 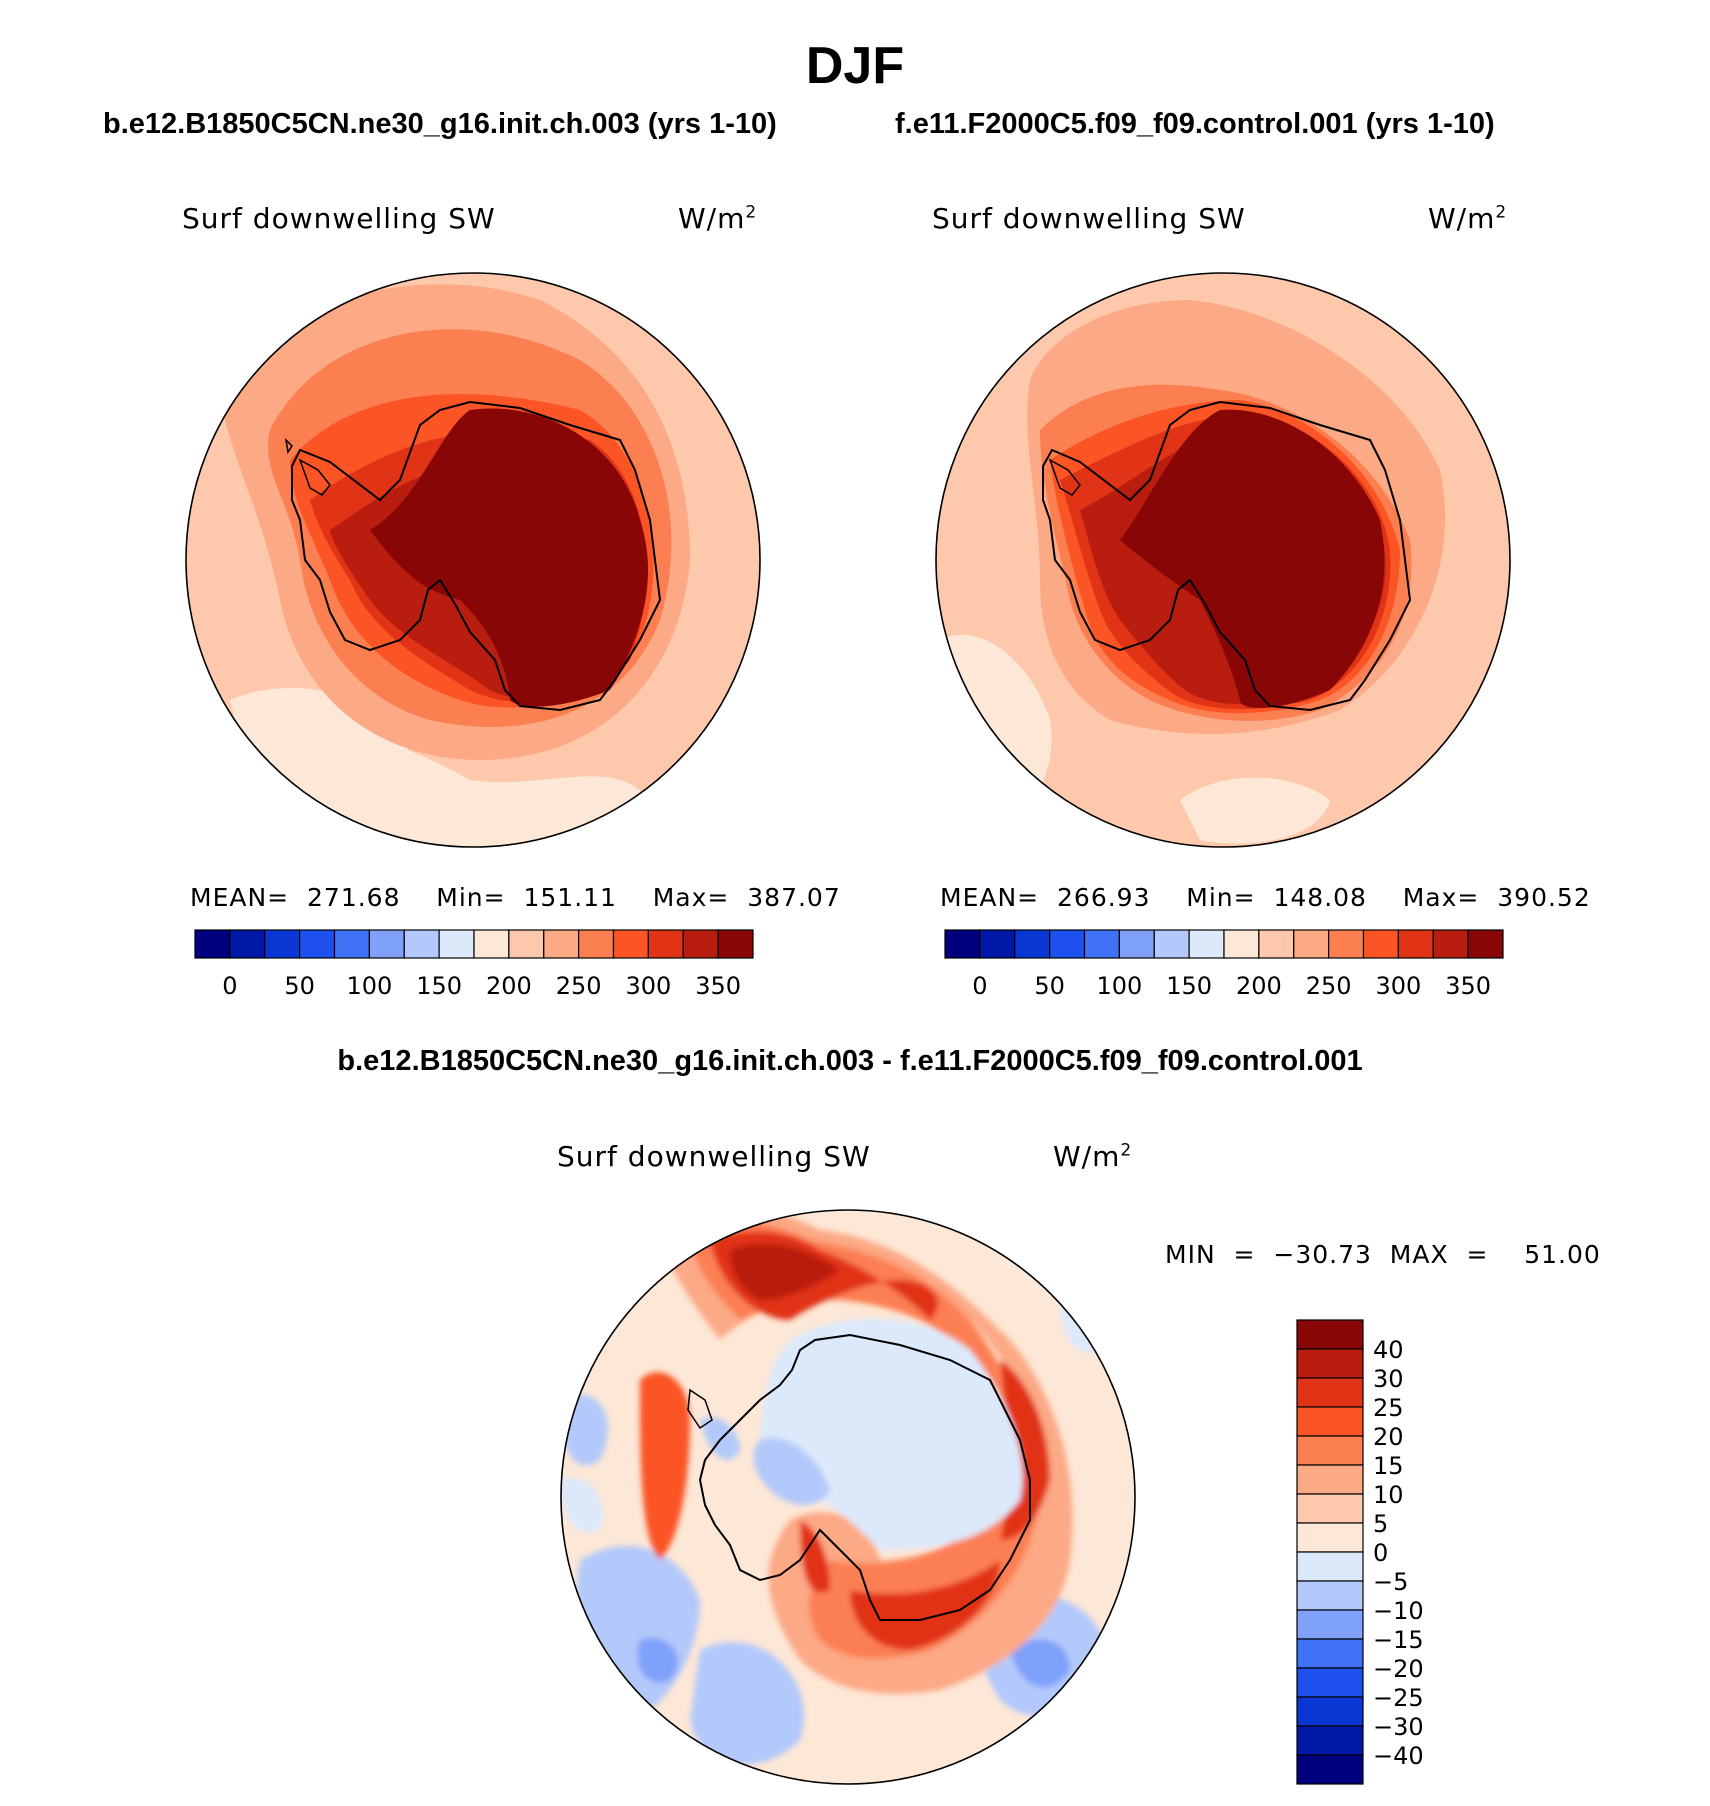 What do you see at coordinates (1380, 1524) in the screenshot?
I see `diff-colorbar-tick-label: 5` at bounding box center [1380, 1524].